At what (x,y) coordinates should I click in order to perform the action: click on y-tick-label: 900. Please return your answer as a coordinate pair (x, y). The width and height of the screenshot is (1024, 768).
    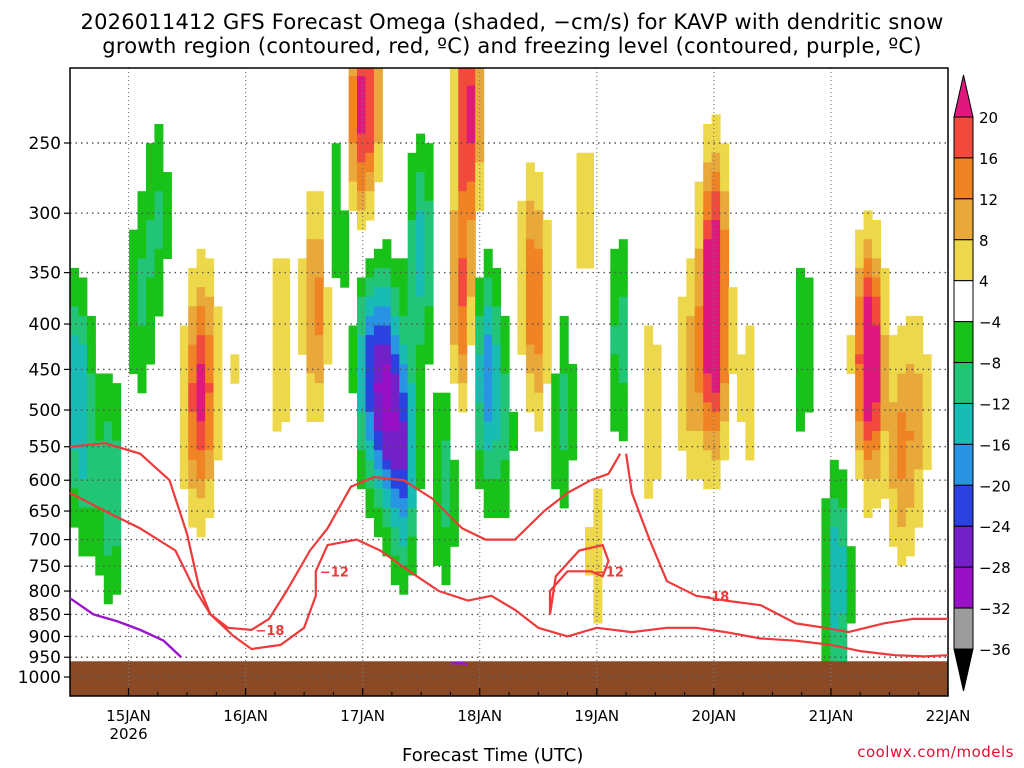
    Looking at the image, I should click on (45, 637).